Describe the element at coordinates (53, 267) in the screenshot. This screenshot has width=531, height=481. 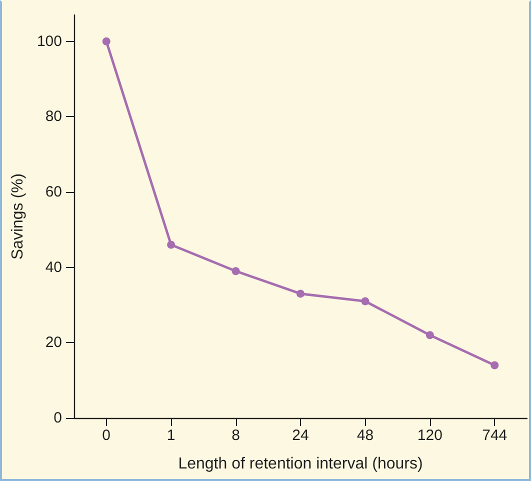
I see `y-tick-label: 40` at that location.